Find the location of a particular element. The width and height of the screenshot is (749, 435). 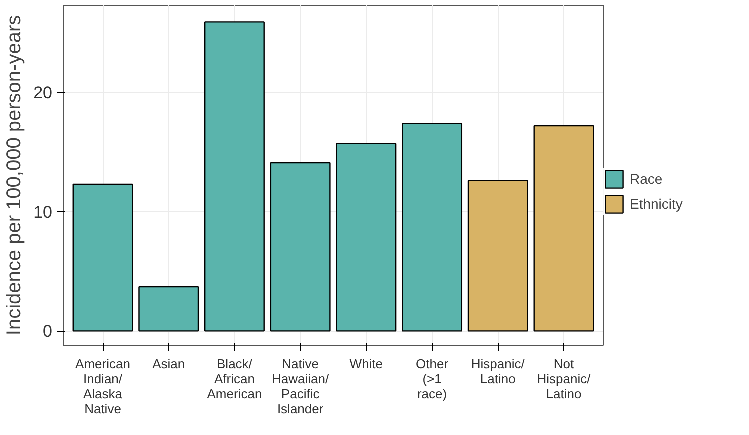

x-tick-label: Native Hawaiian/ Pacific Islander is located at coordinates (301, 386).